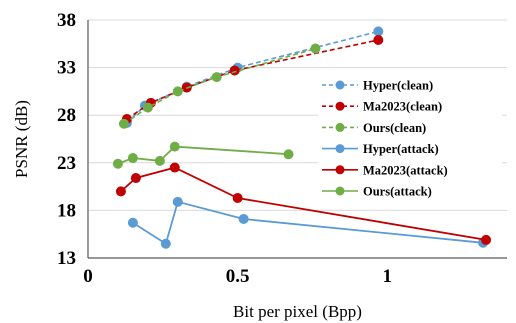 The image size is (516, 323). I want to click on y-tick-label: 33, so click(66, 68).